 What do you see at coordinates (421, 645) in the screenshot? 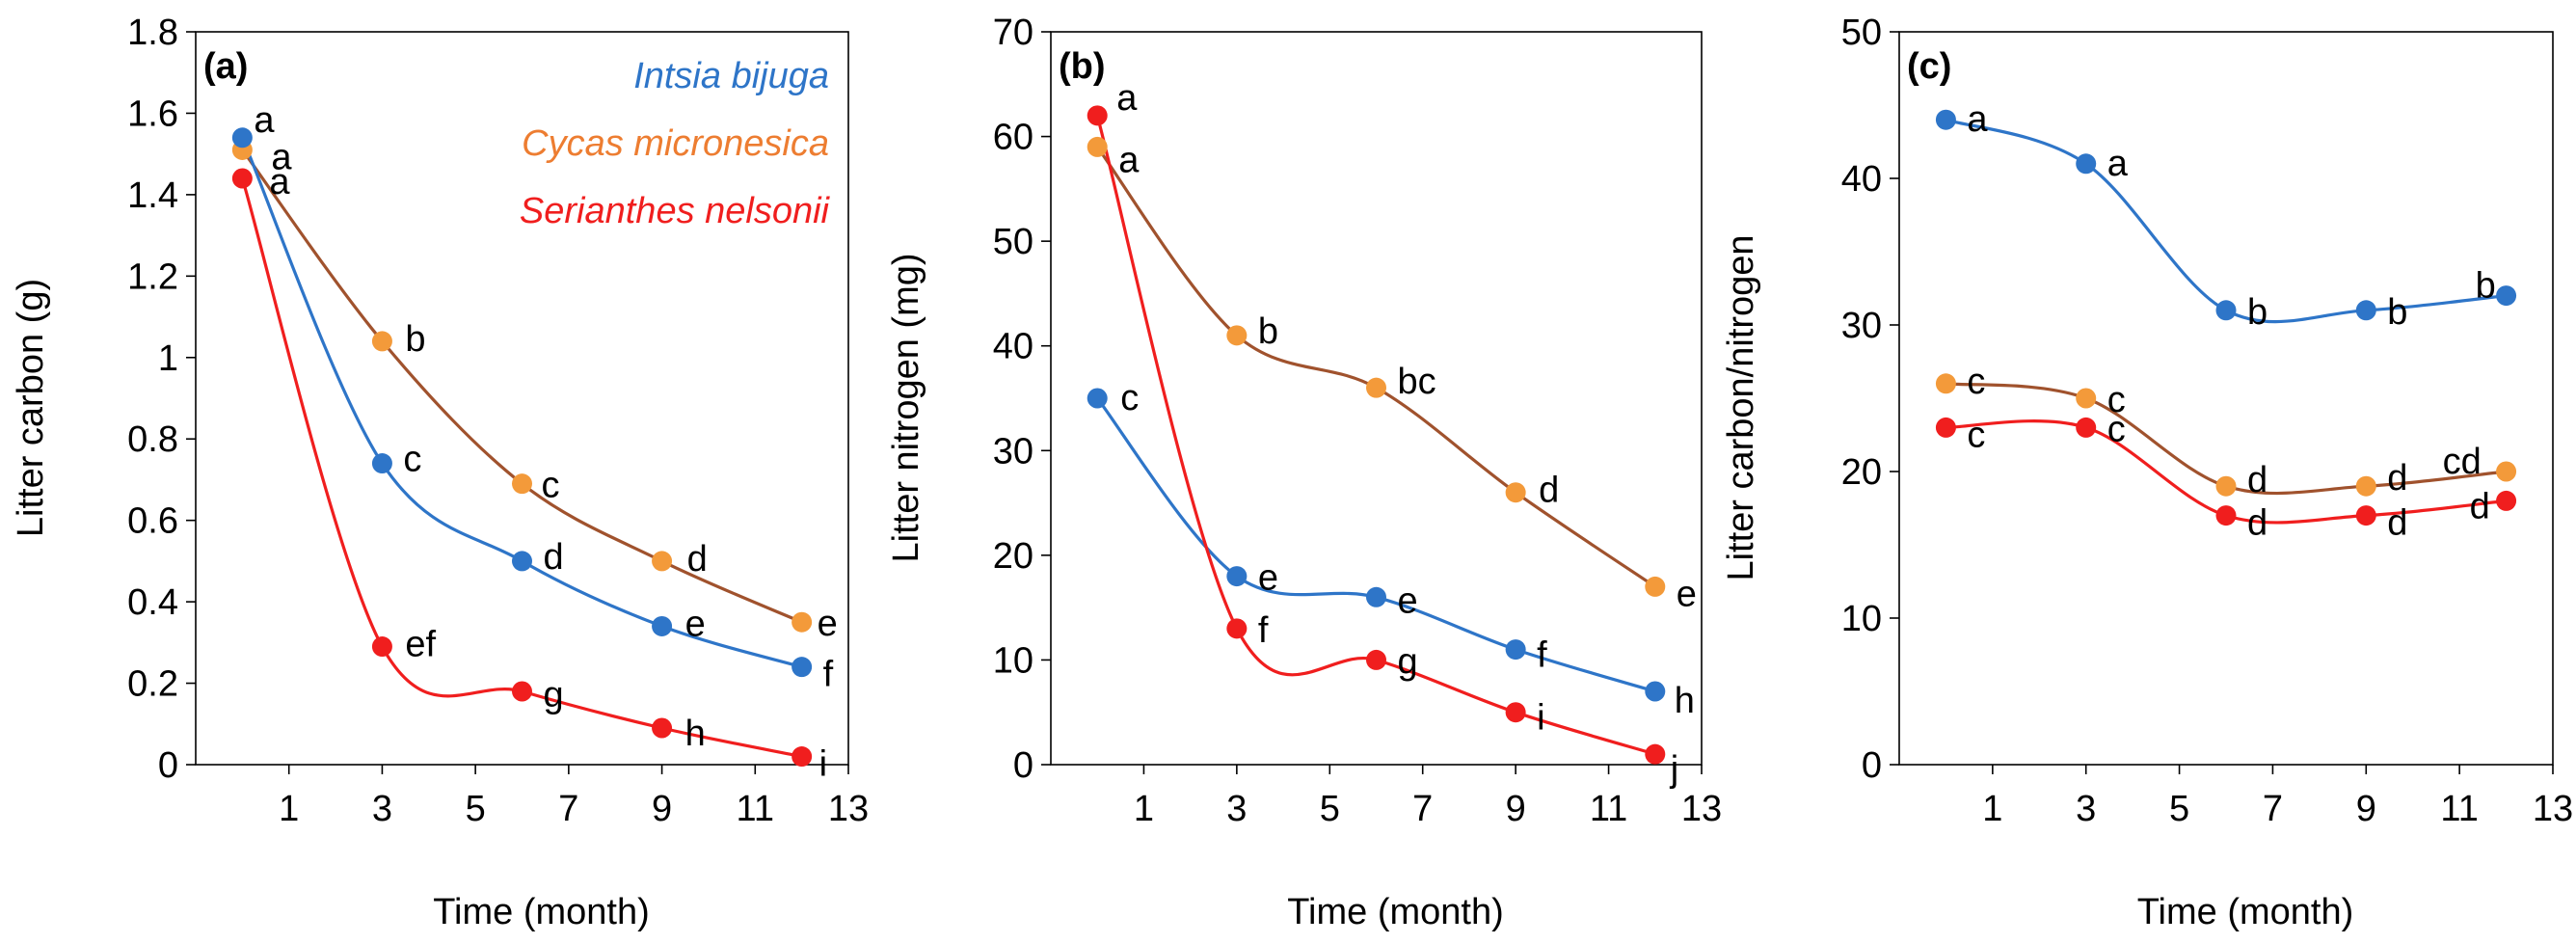
I see `significance-letter: ef` at bounding box center [421, 645].